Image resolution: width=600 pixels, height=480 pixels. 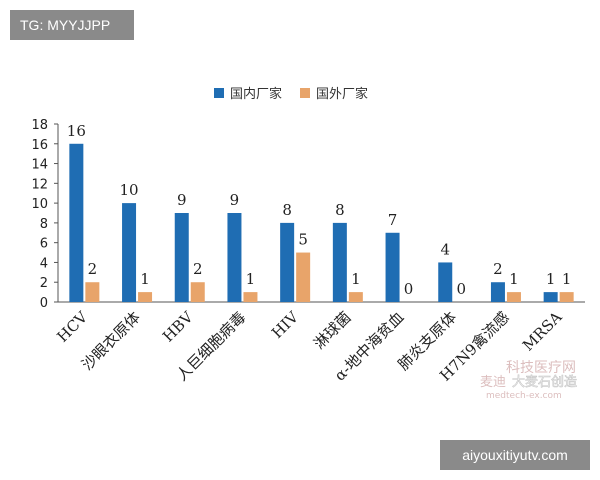 What do you see at coordinates (44, 303) in the screenshot?
I see `y-tick-label: 0` at bounding box center [44, 303].